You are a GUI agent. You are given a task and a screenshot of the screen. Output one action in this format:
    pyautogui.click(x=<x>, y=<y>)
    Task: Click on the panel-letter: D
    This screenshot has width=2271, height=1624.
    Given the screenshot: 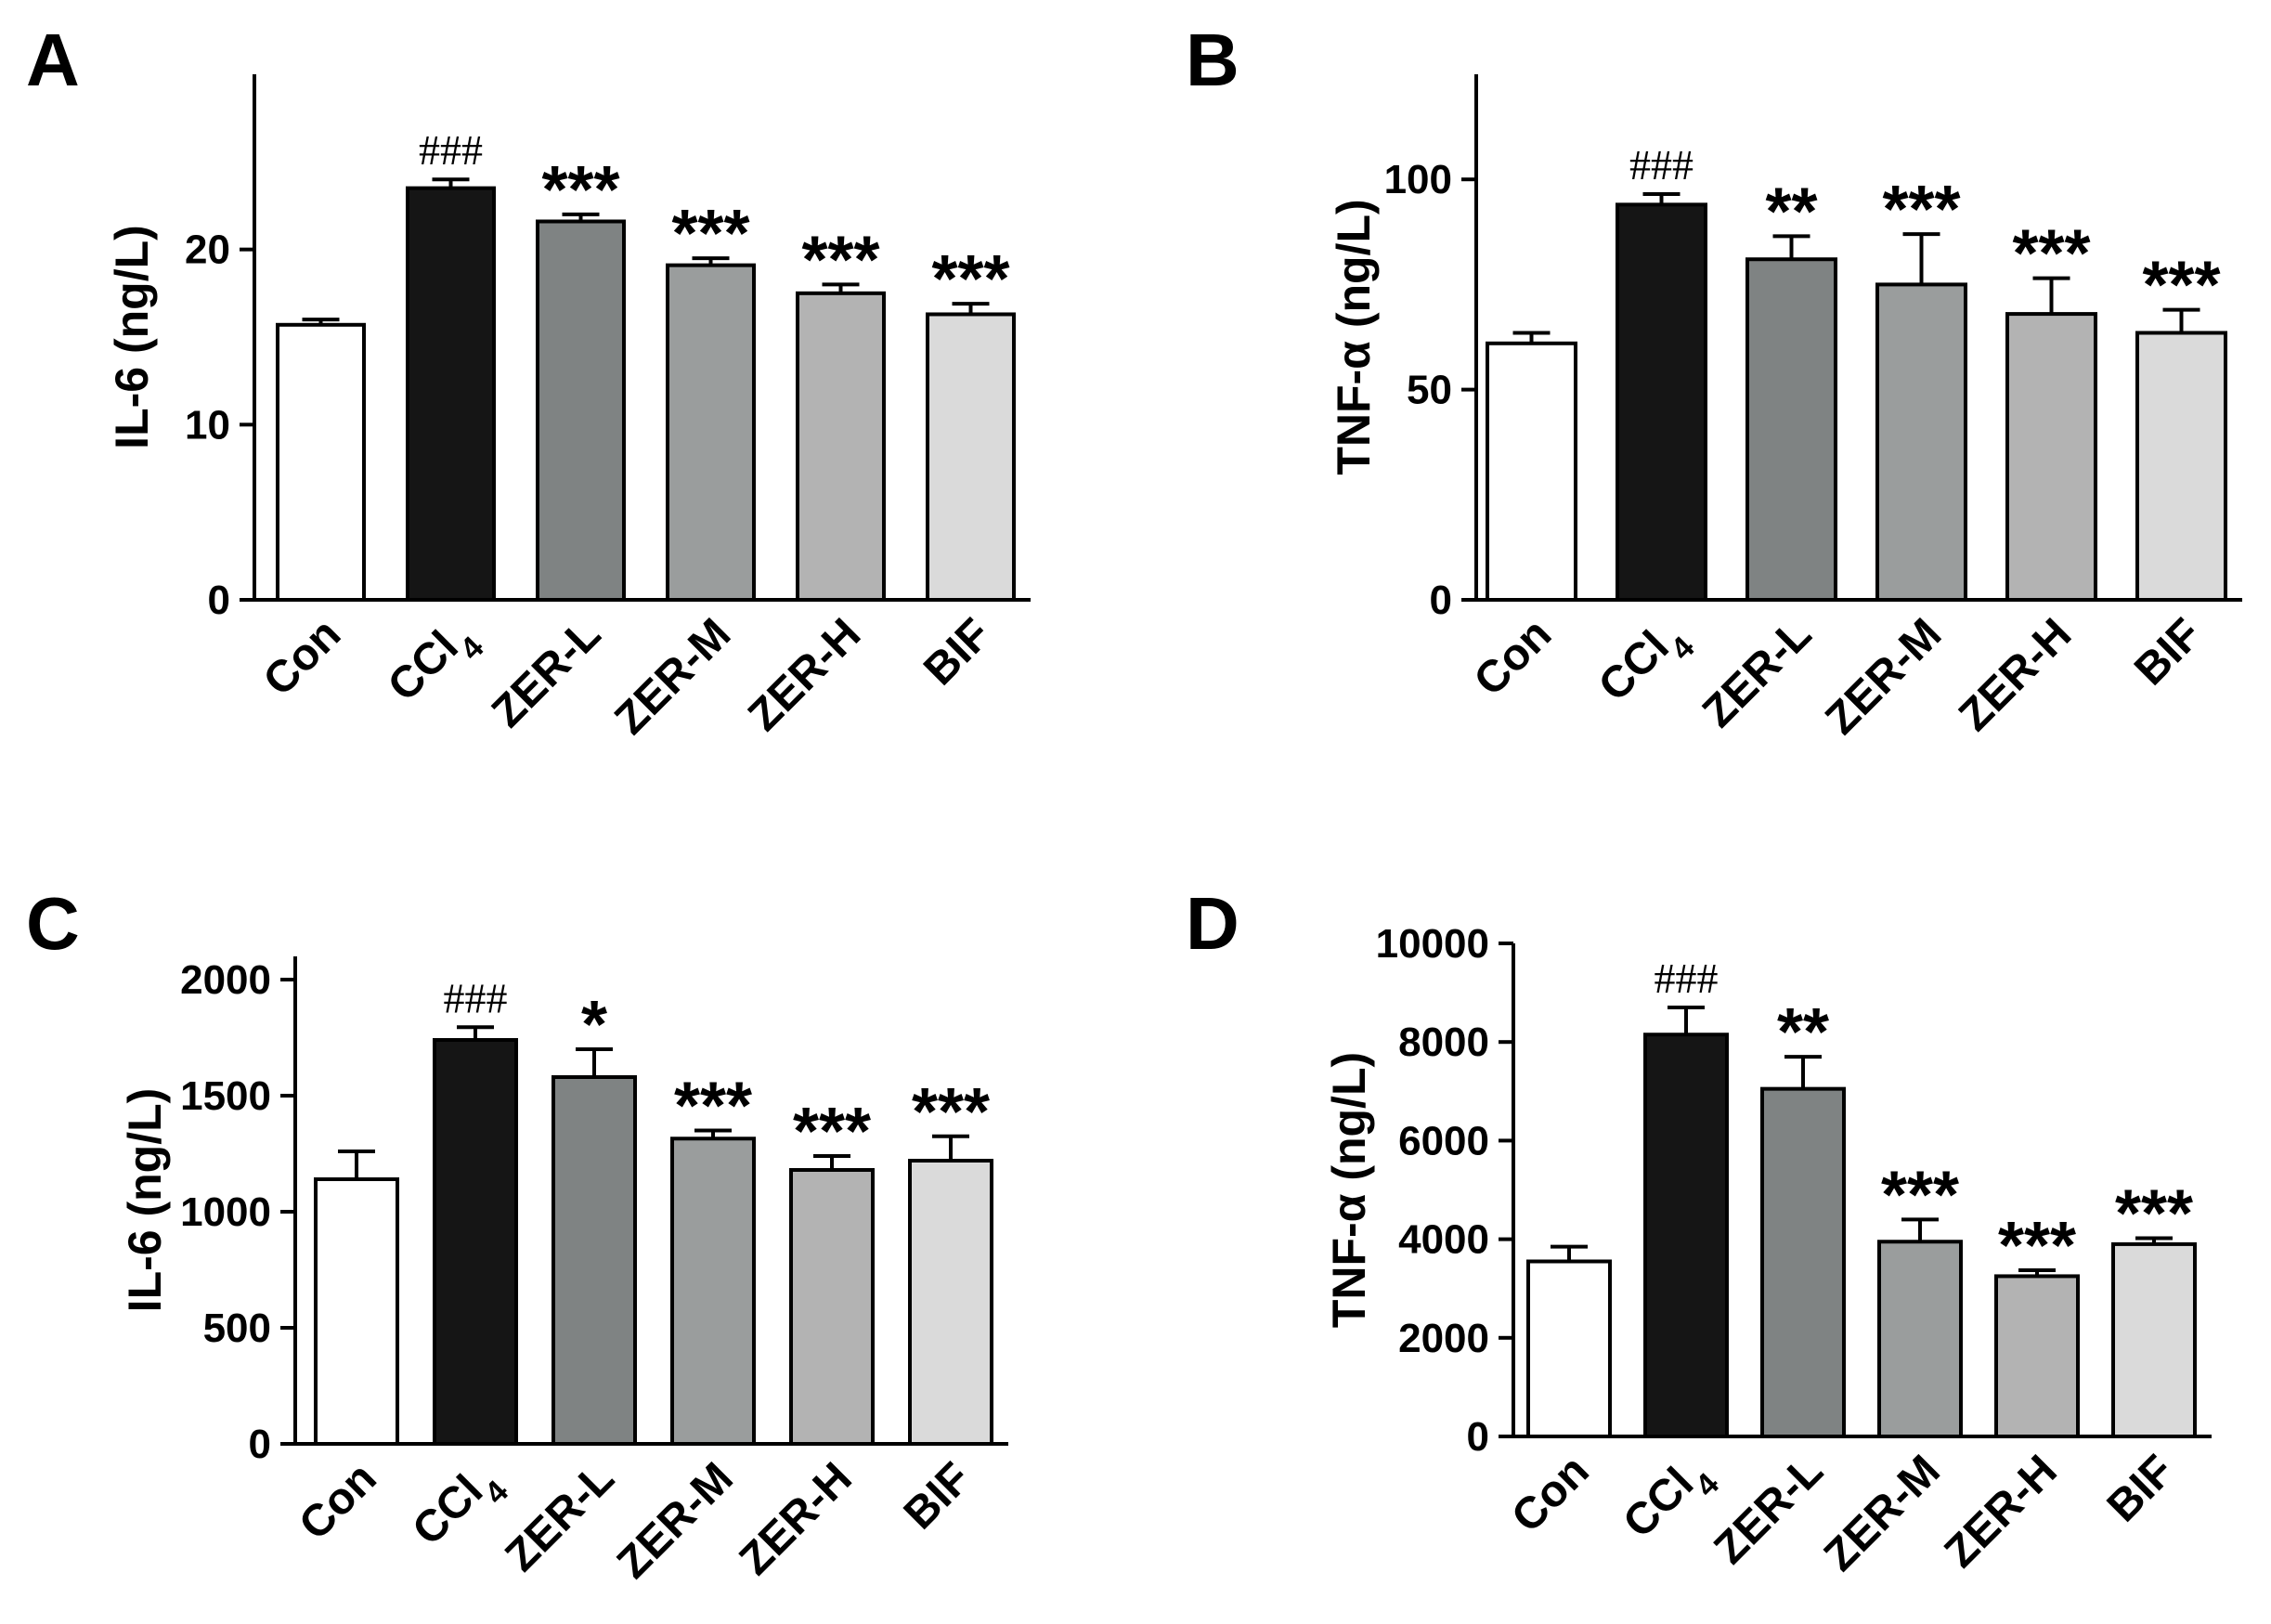 What is the action you would take?
    pyautogui.click(x=1212, y=923)
    